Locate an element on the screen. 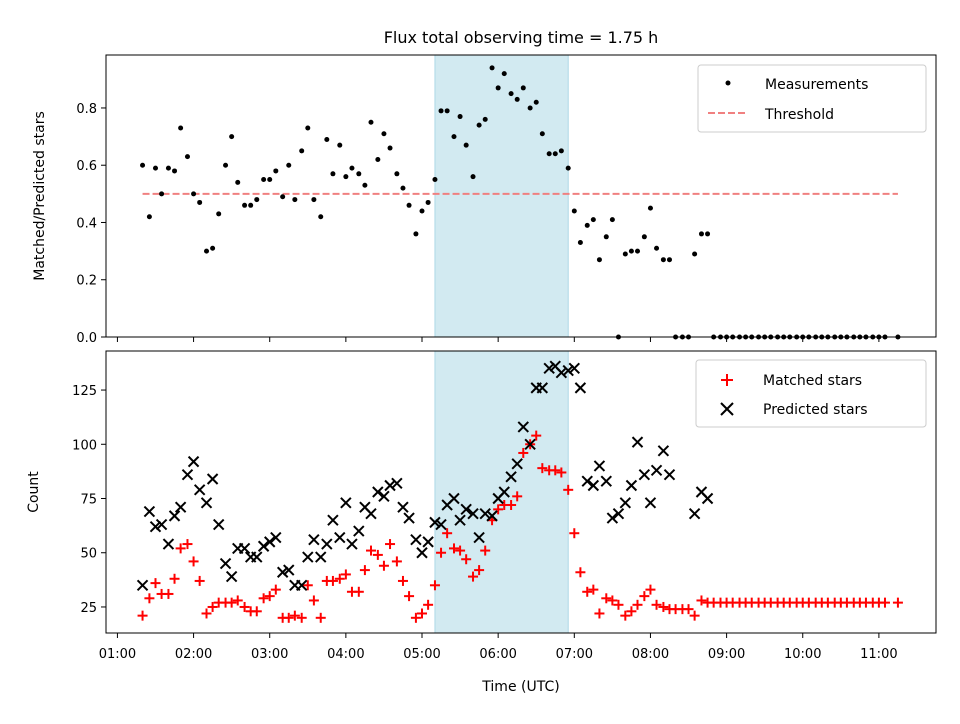 The image size is (960, 724). bottom-legend: Matched stars Predicted stars is located at coordinates (811, 393).